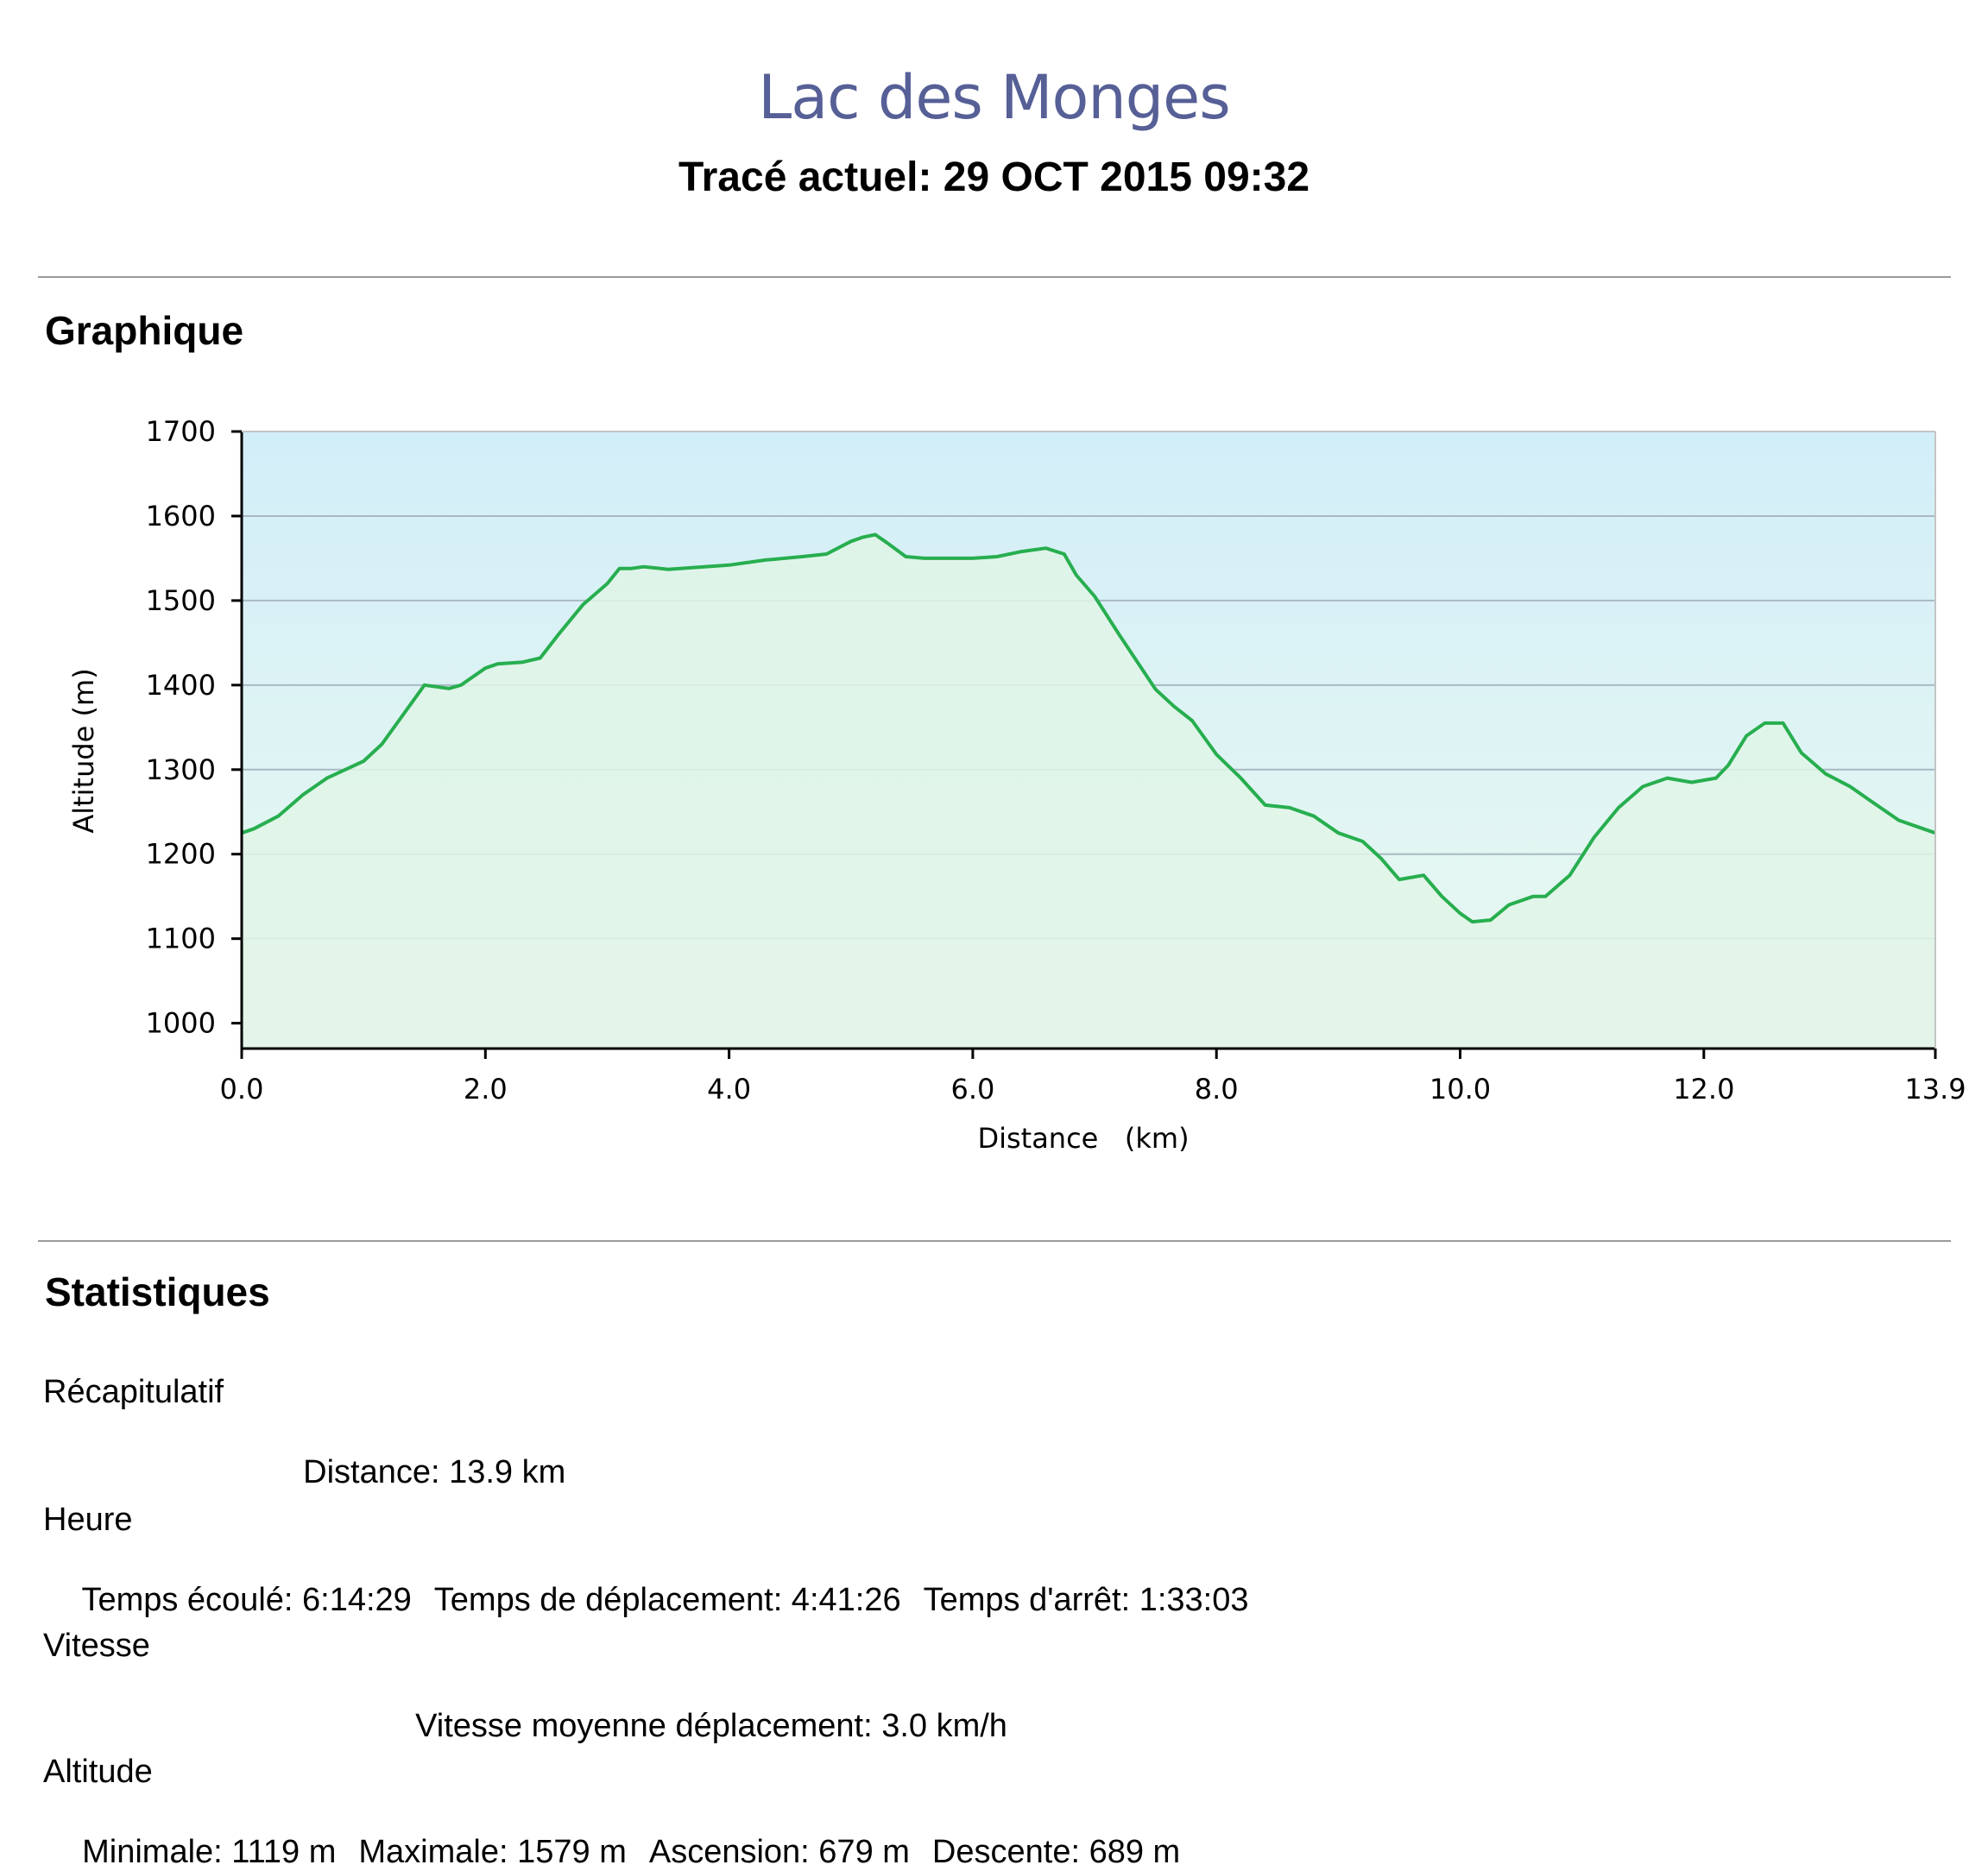 This screenshot has height=1871, width=1988. I want to click on moving-time: Temps de déplacement: 4:41:26, so click(667, 1600).